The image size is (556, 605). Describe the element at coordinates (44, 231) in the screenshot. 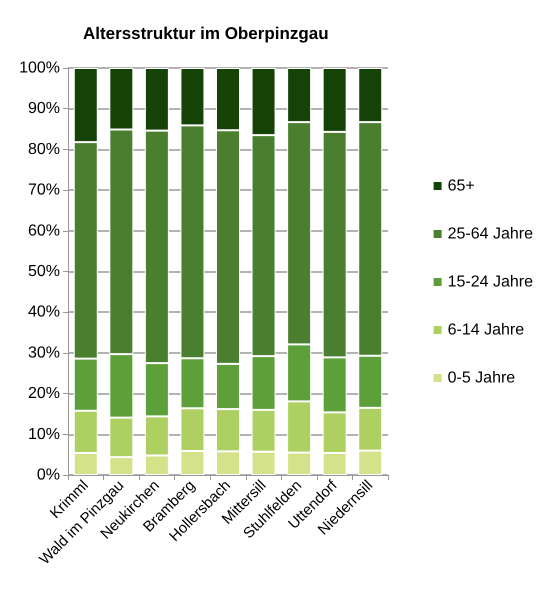

I see `y-tick-label: 60%` at that location.